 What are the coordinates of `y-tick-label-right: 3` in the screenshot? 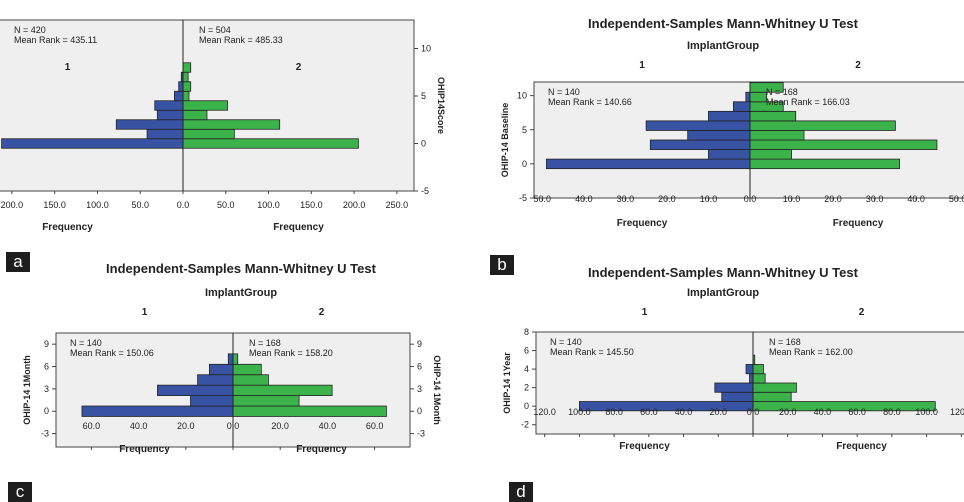 It's located at (419, 389).